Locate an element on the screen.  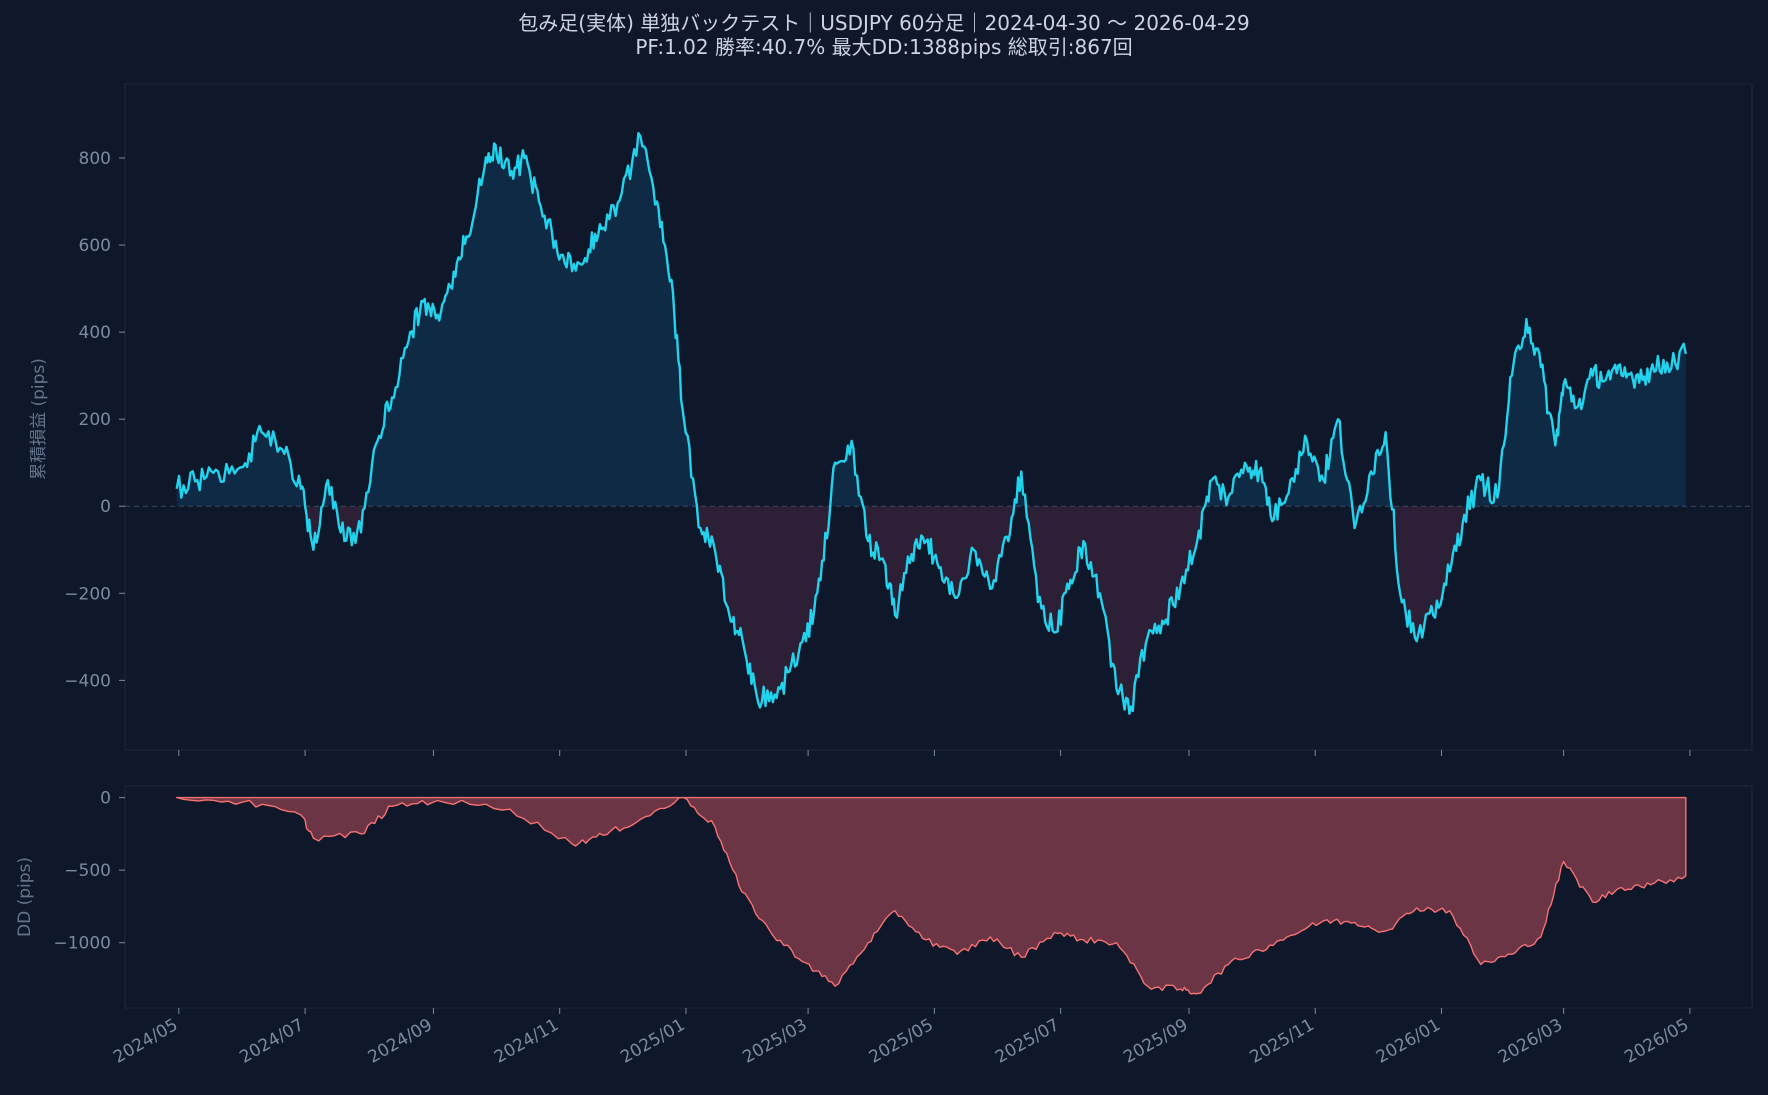
equity-y-tick-label: 400 is located at coordinates (95, 333).